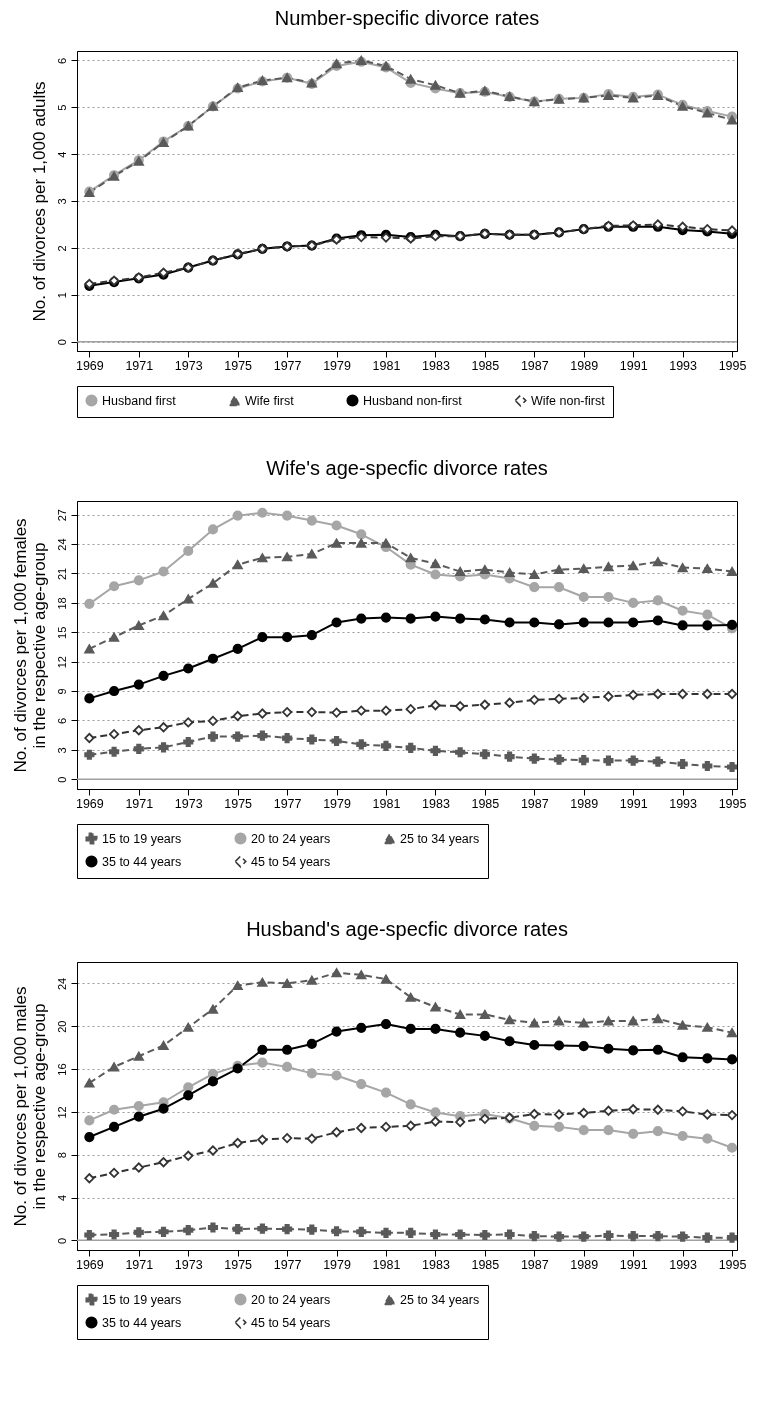 This screenshot has width=762, height=1410. Describe the element at coordinates (139, 400) in the screenshot. I see `legend-label: Husband first` at that location.